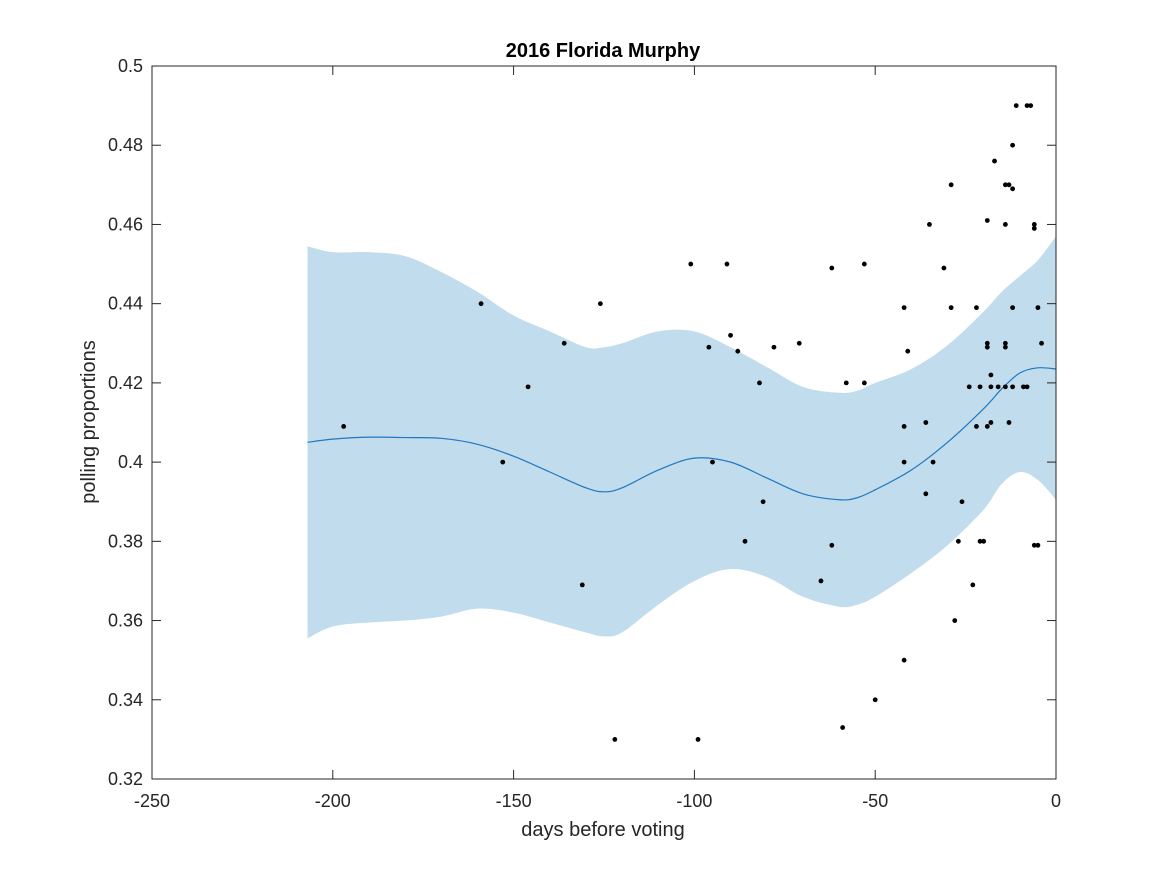 The height and width of the screenshot is (875, 1167). What do you see at coordinates (125, 779) in the screenshot?
I see `y-tick-label: 0.32` at bounding box center [125, 779].